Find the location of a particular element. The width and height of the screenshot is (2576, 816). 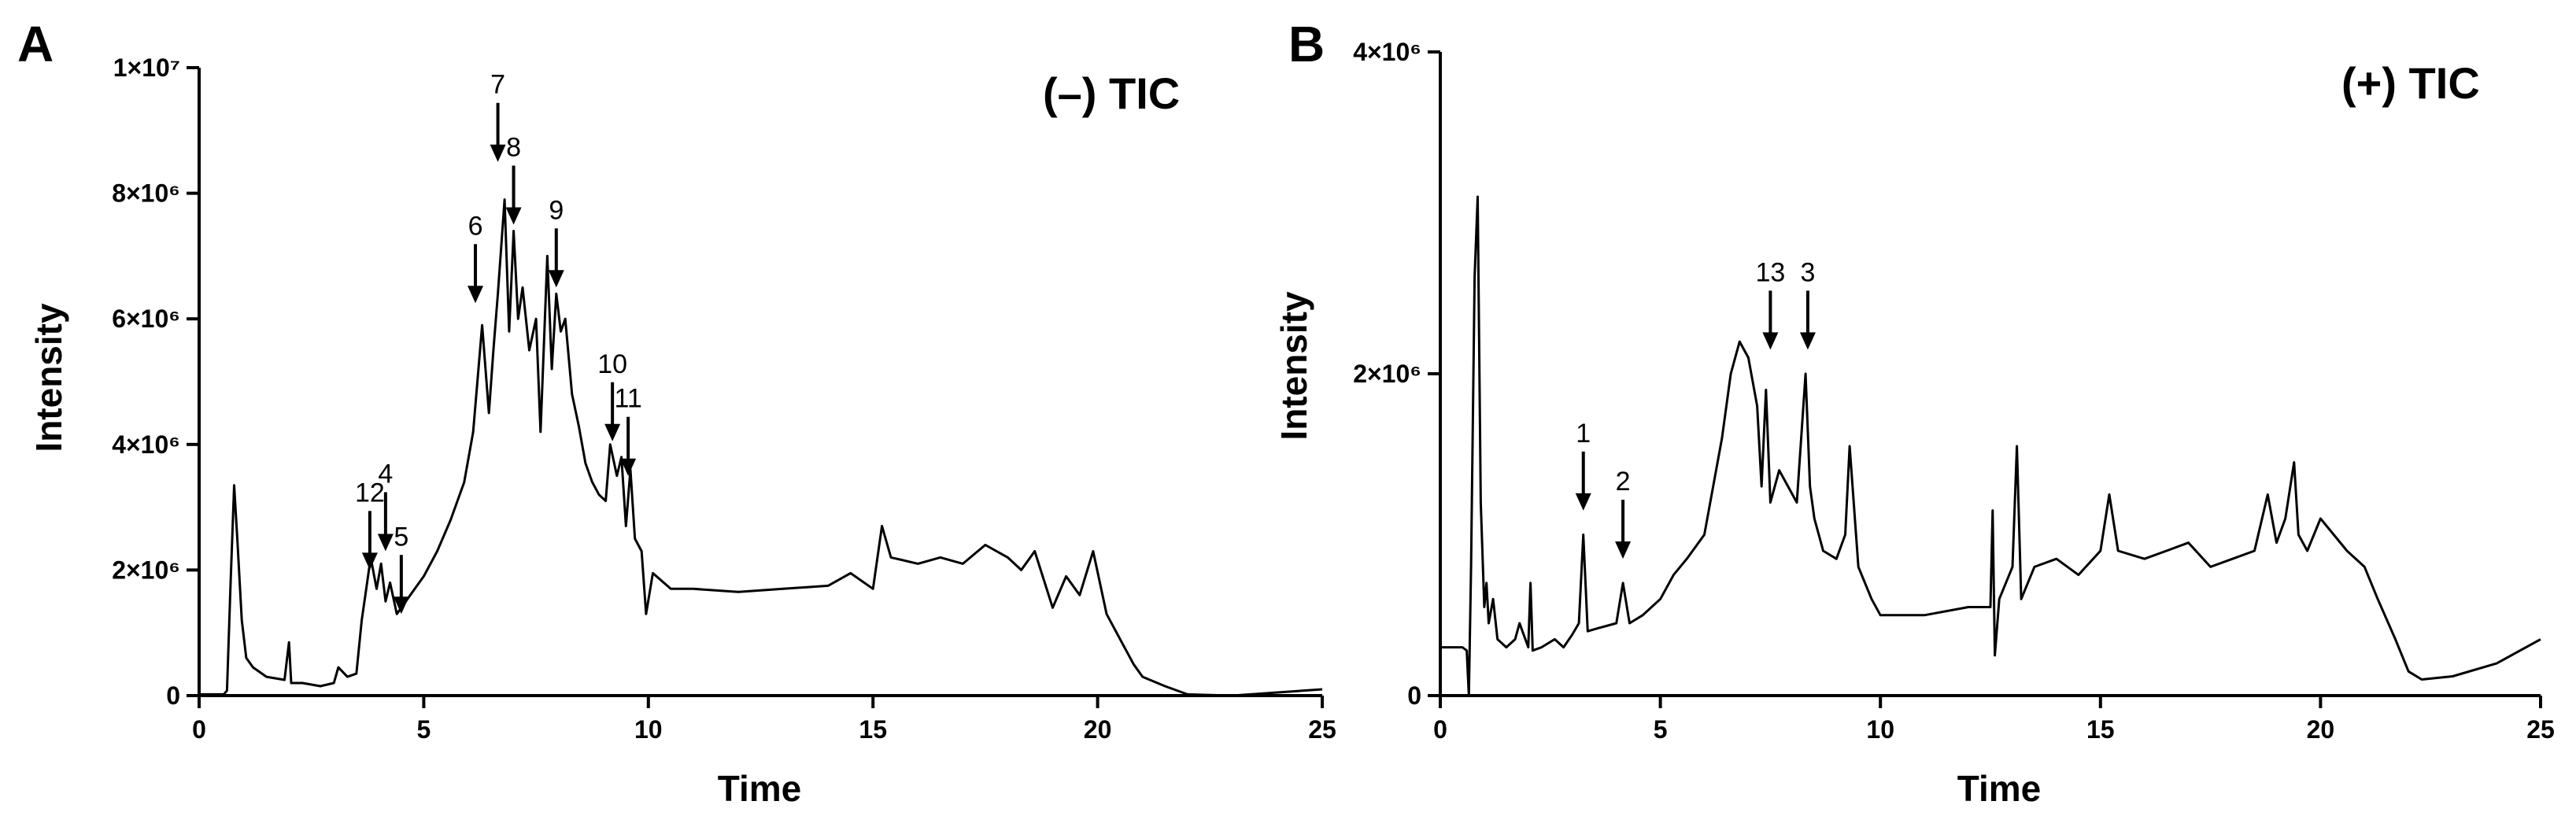

panel-a-y-tick-label: 8×10⁶ is located at coordinates (146, 193).